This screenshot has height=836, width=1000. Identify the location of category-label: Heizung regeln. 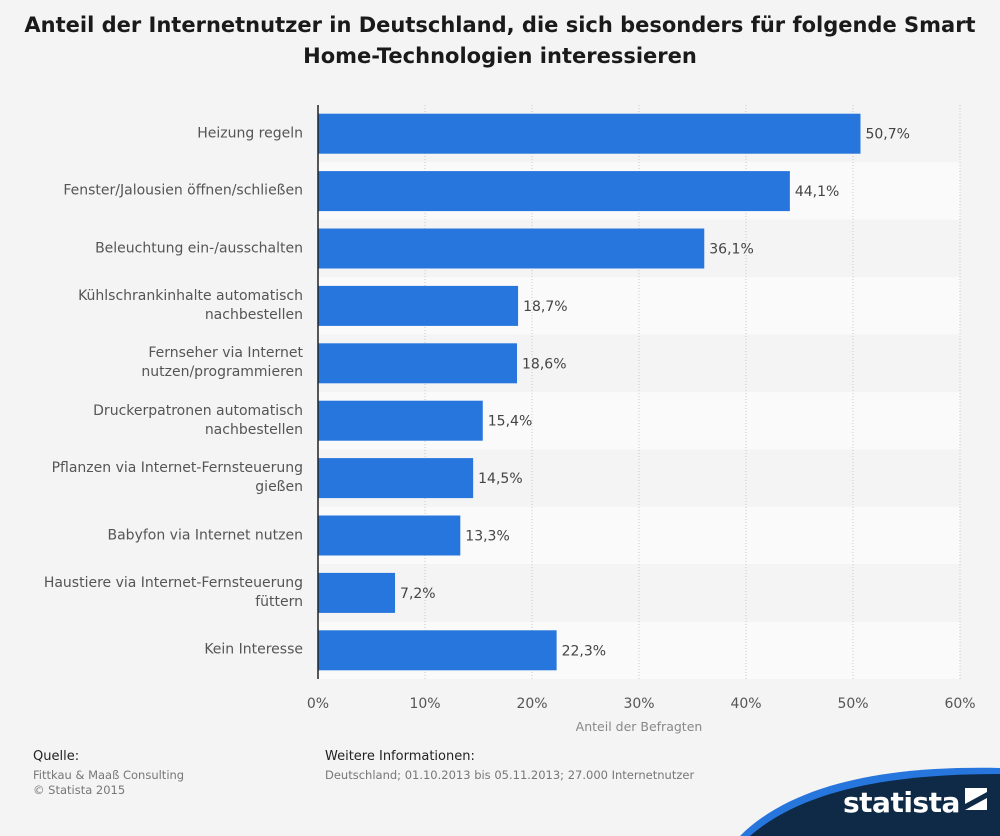
(158, 133).